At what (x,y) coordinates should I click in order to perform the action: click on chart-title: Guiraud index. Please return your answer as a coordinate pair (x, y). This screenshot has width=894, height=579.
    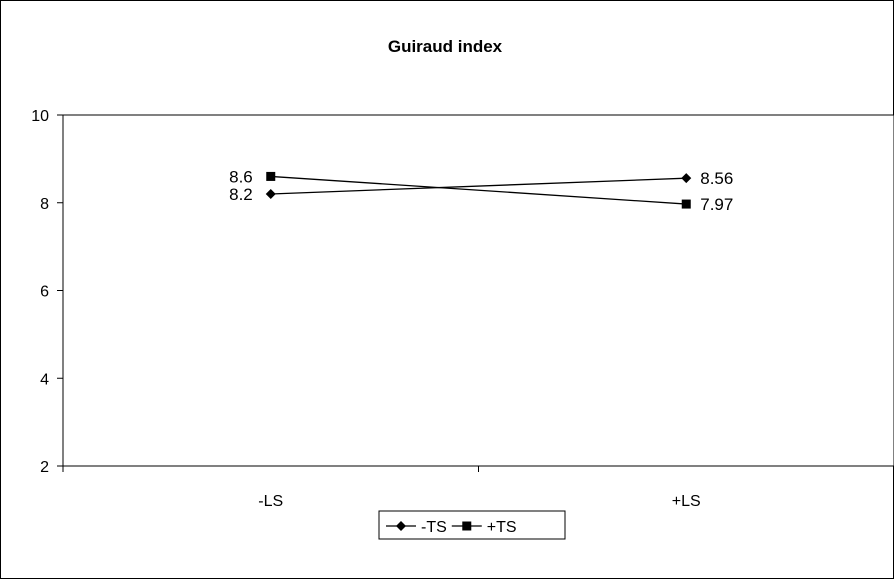
    Looking at the image, I should click on (445, 46).